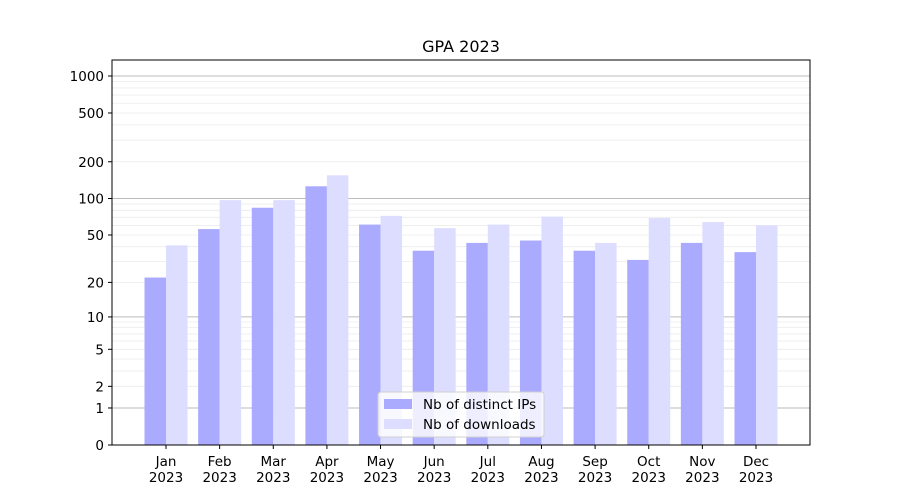  I want to click on x-tick-label: Nov 2023, so click(702, 470).